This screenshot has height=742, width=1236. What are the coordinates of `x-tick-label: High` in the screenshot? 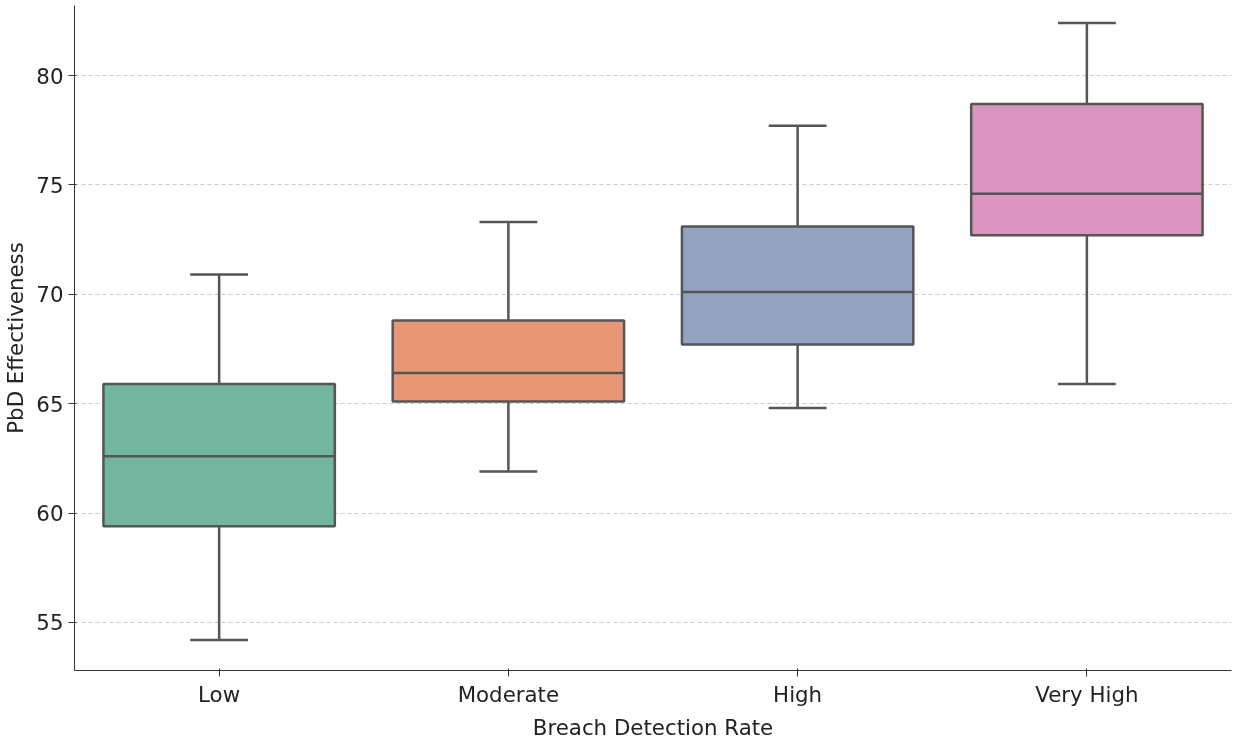 It's located at (798, 694).